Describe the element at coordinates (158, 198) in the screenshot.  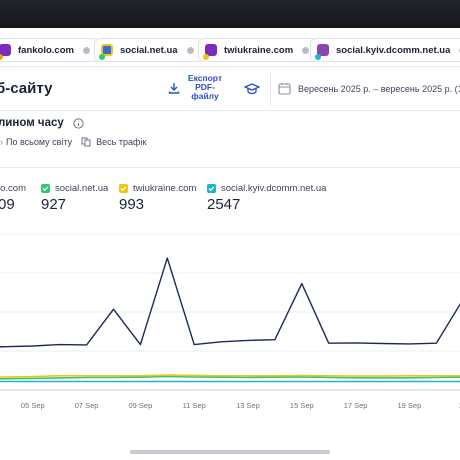
I see `legend-item-twiukraine: twiukraine.com 993` at that location.